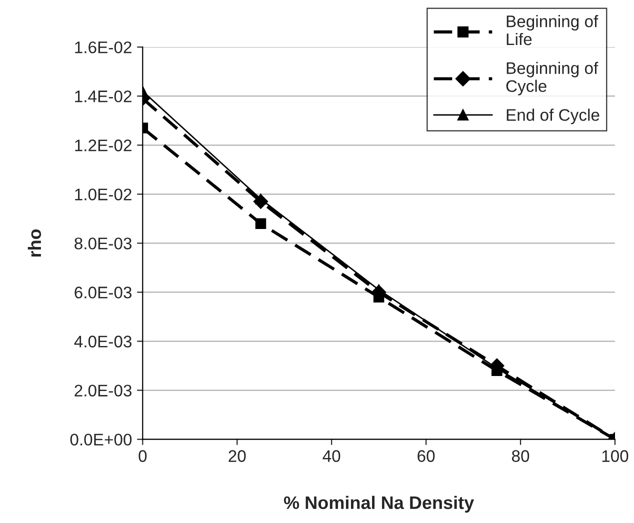  Describe the element at coordinates (615, 456) in the screenshot. I see `x-tick-label: 100` at that location.